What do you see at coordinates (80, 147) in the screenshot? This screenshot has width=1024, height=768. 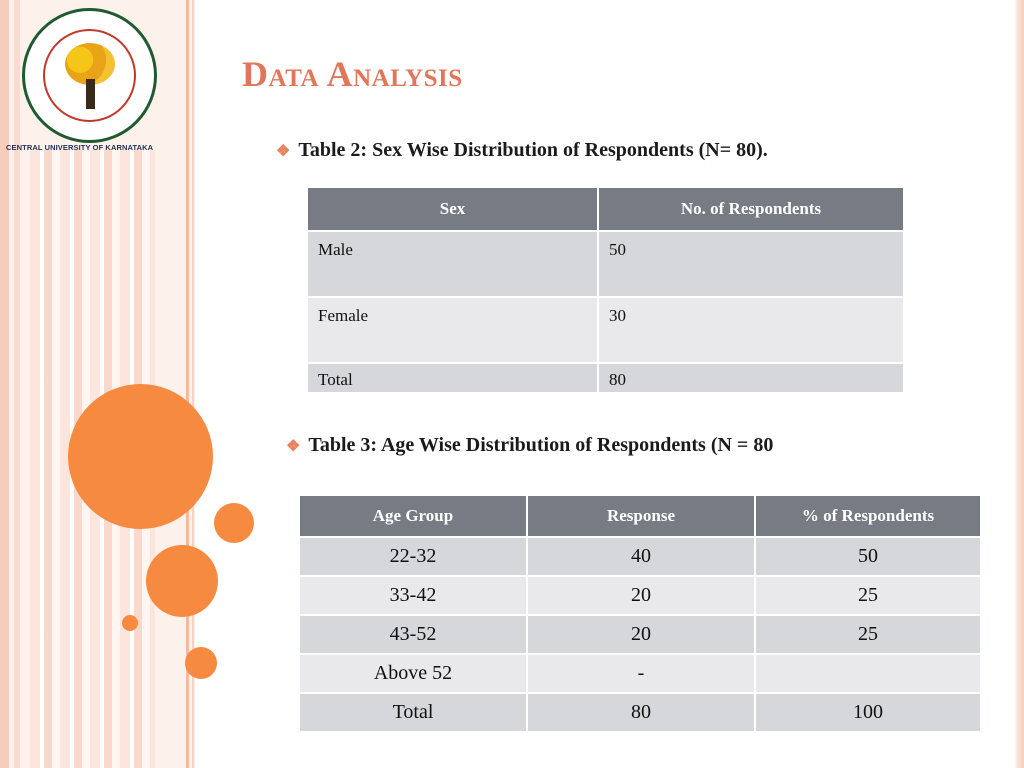 I see `logo-caption: CENTRAL UNIVERSITY OF KARNATAKA` at bounding box center [80, 147].